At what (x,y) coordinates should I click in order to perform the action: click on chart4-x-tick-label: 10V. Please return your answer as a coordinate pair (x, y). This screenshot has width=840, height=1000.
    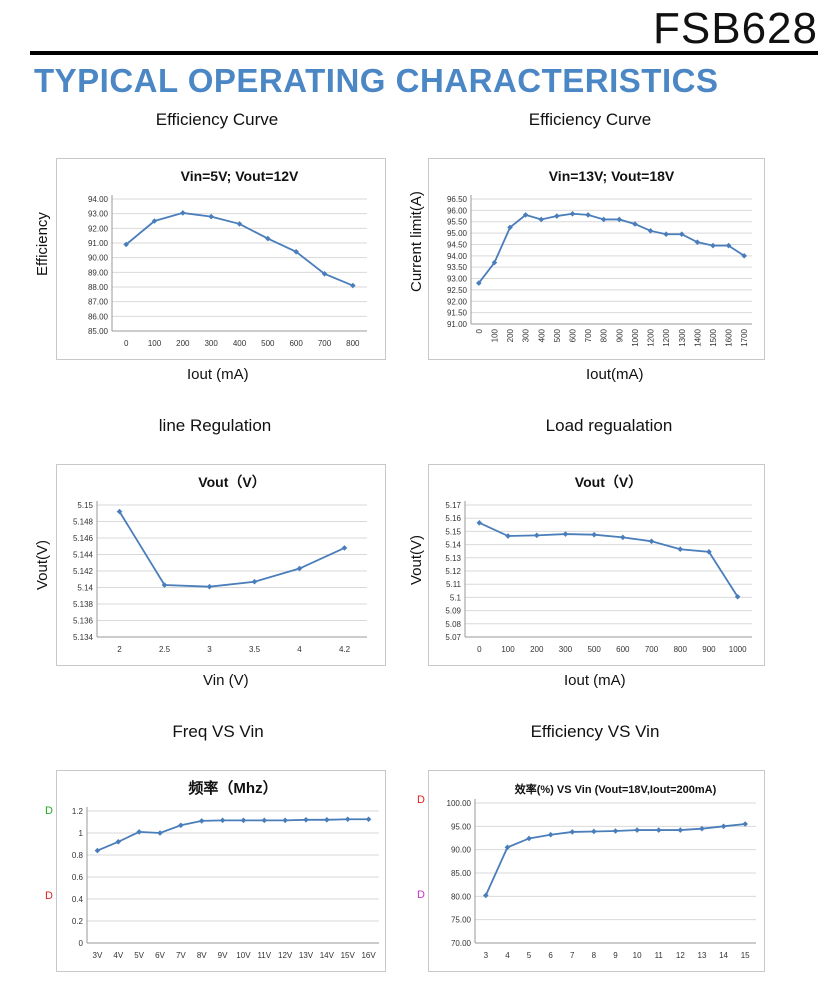
    Looking at the image, I should click on (243, 955).